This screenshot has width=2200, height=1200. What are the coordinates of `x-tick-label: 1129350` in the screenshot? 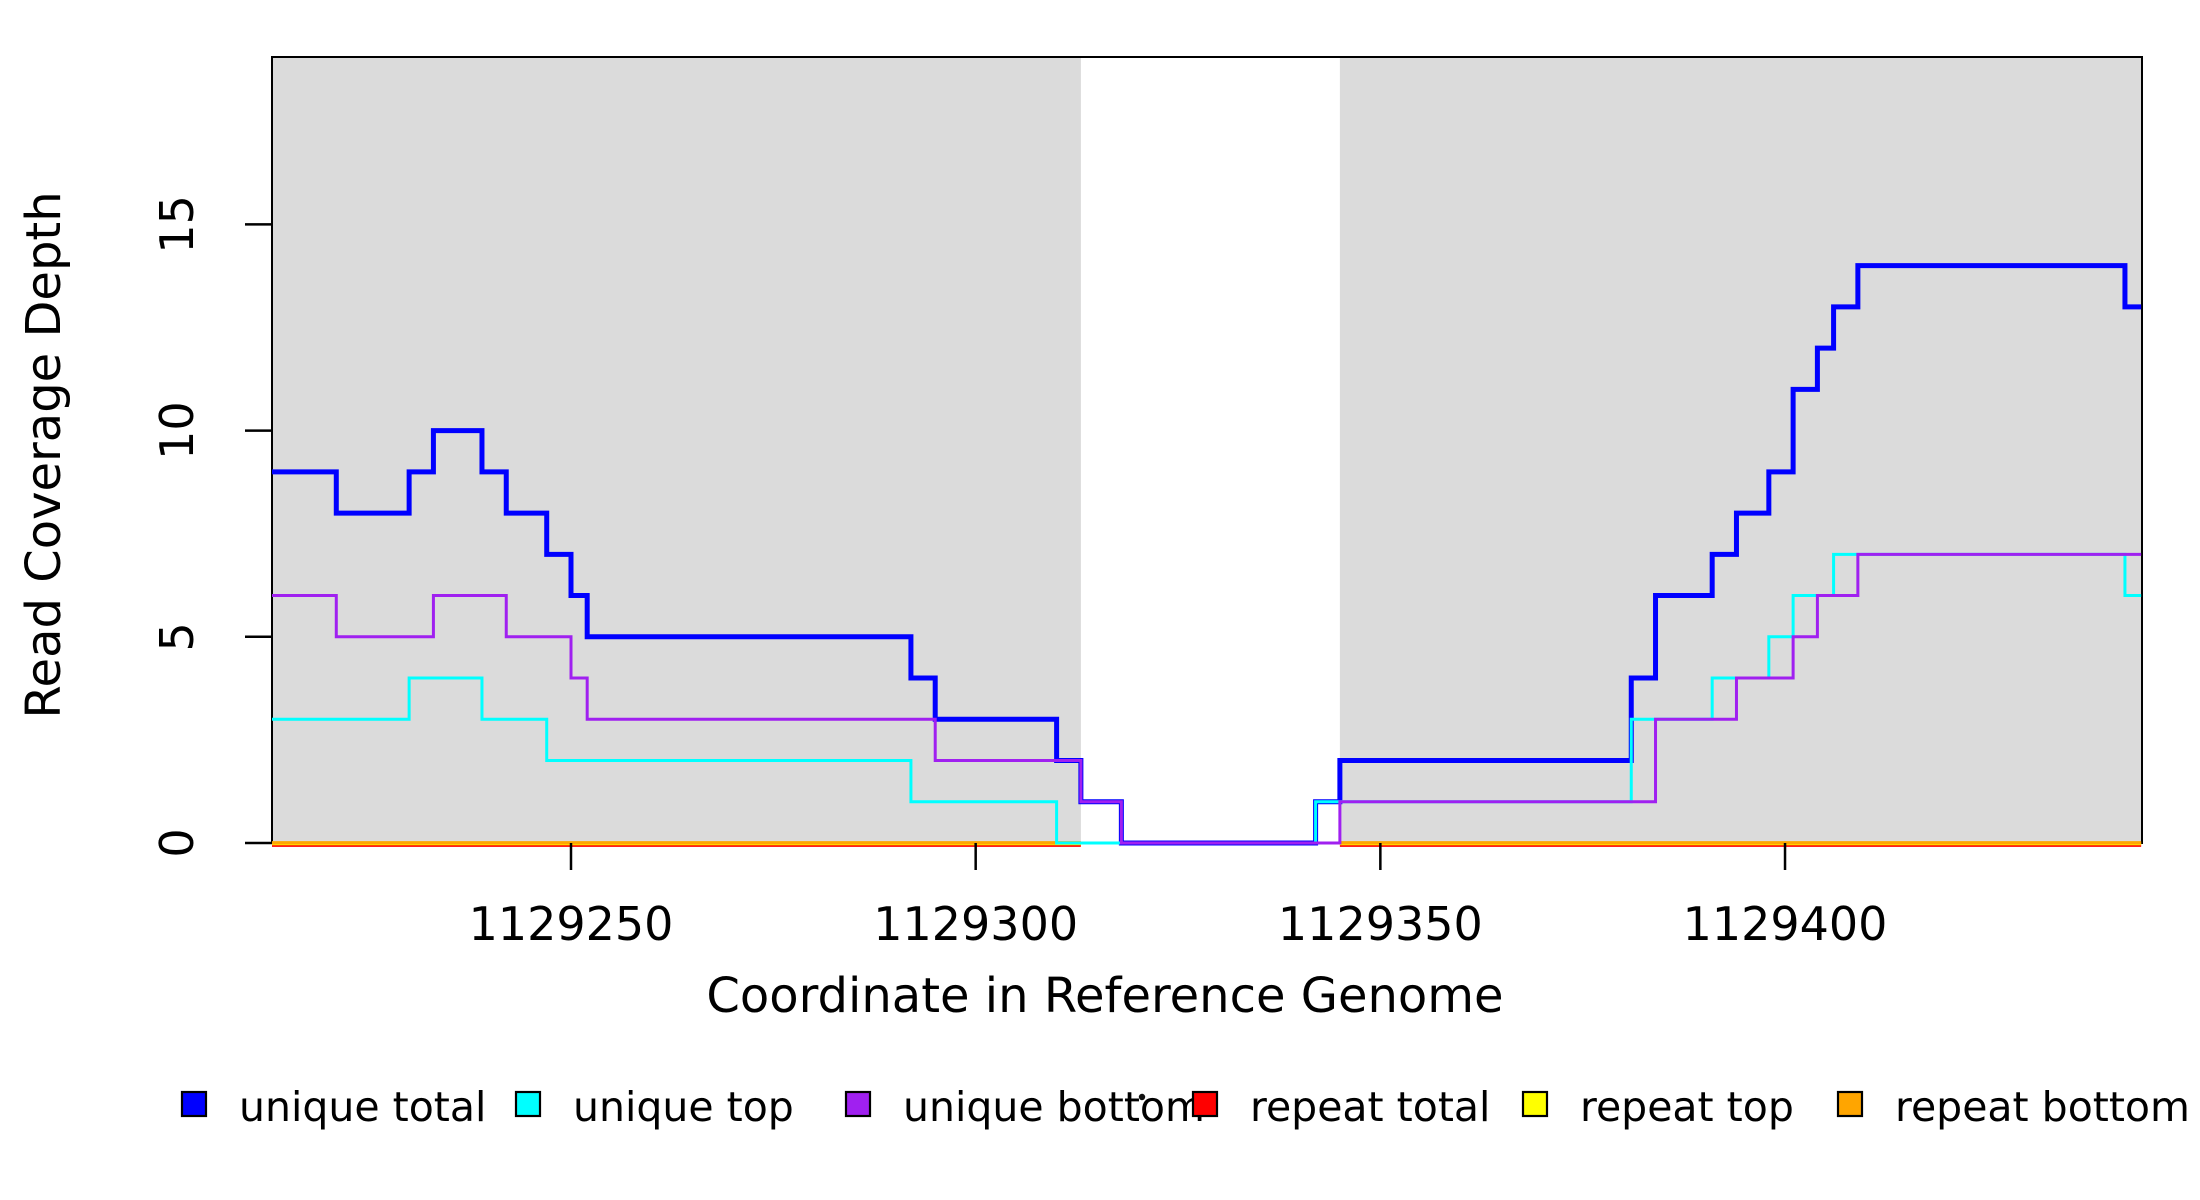 It's located at (1380, 924).